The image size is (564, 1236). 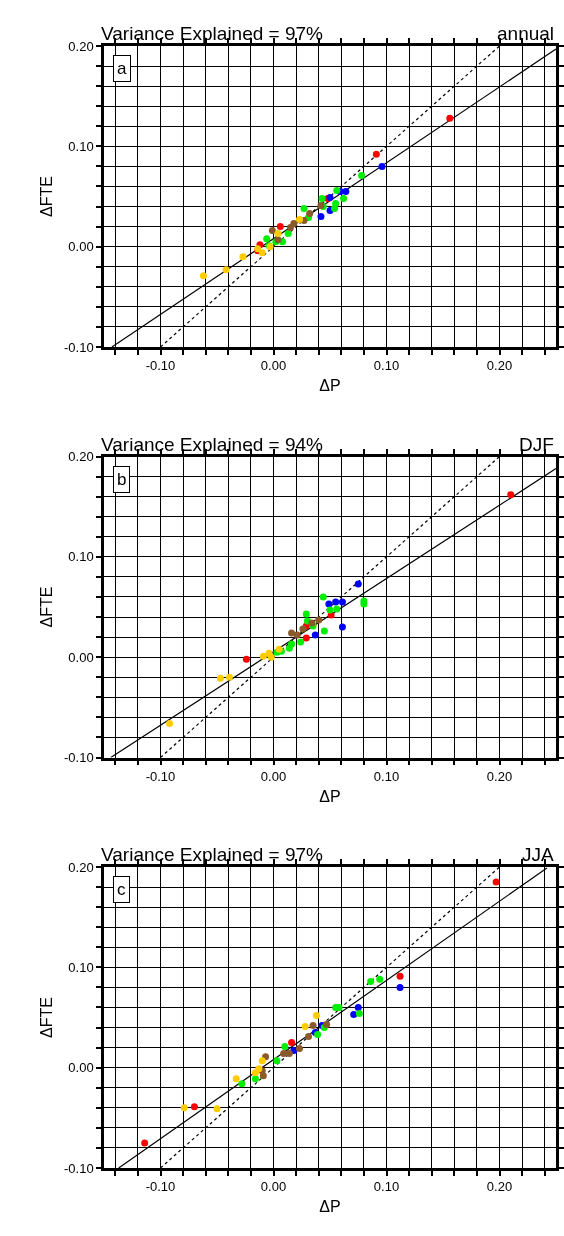 I want to click on chart-subtitle: annual, so click(x=526, y=33).